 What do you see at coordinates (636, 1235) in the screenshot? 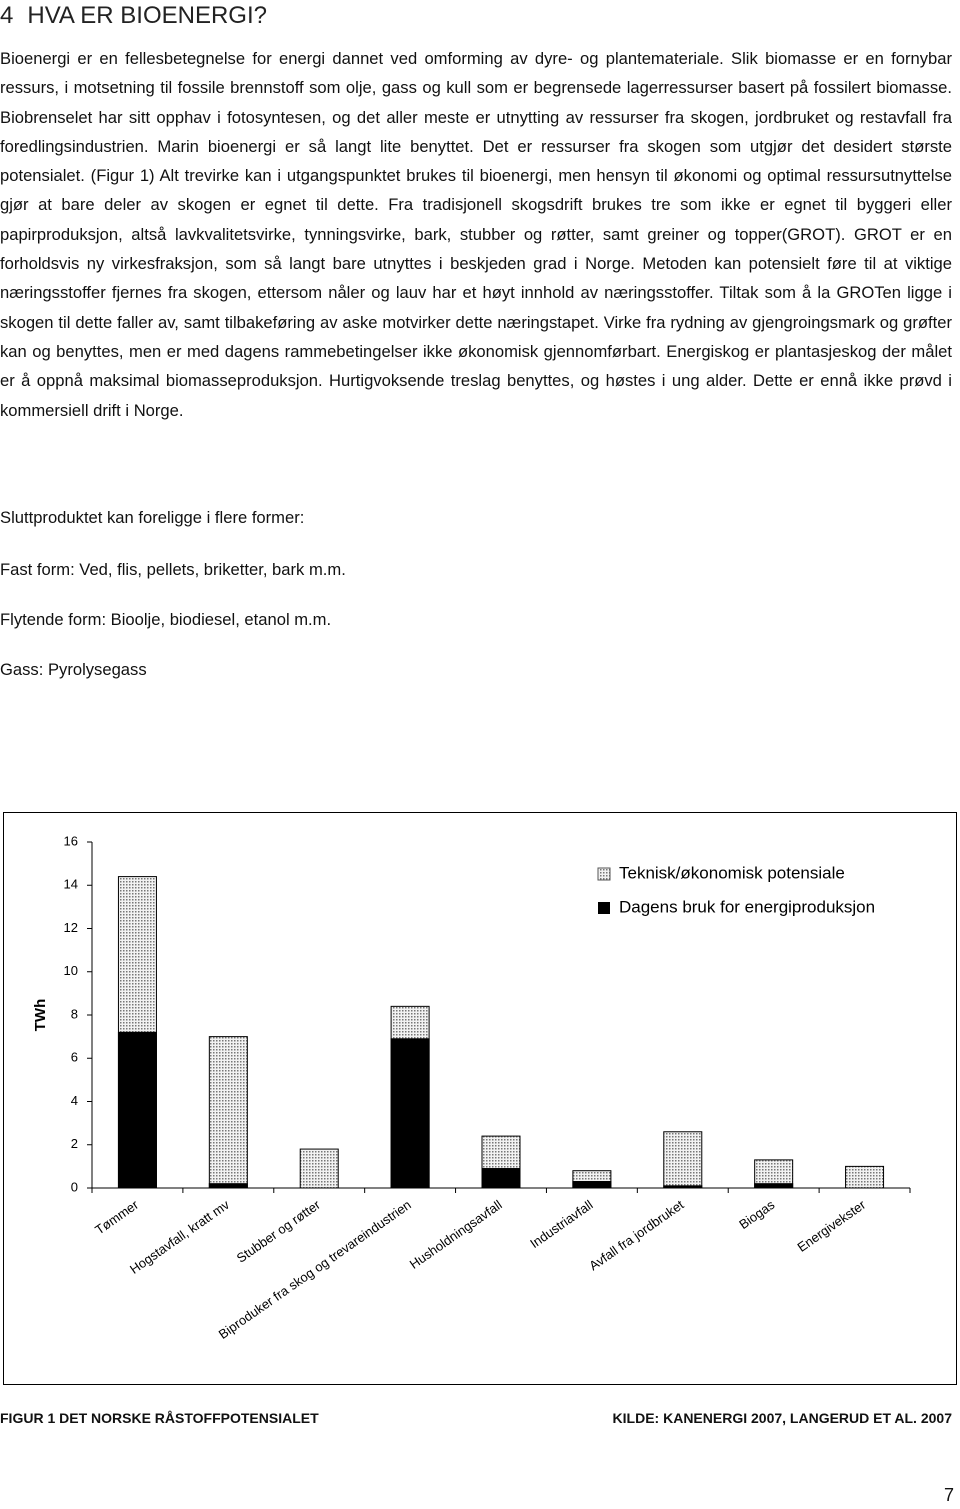
I see `x-tick-label: Avfall fra jordbruket` at bounding box center [636, 1235].